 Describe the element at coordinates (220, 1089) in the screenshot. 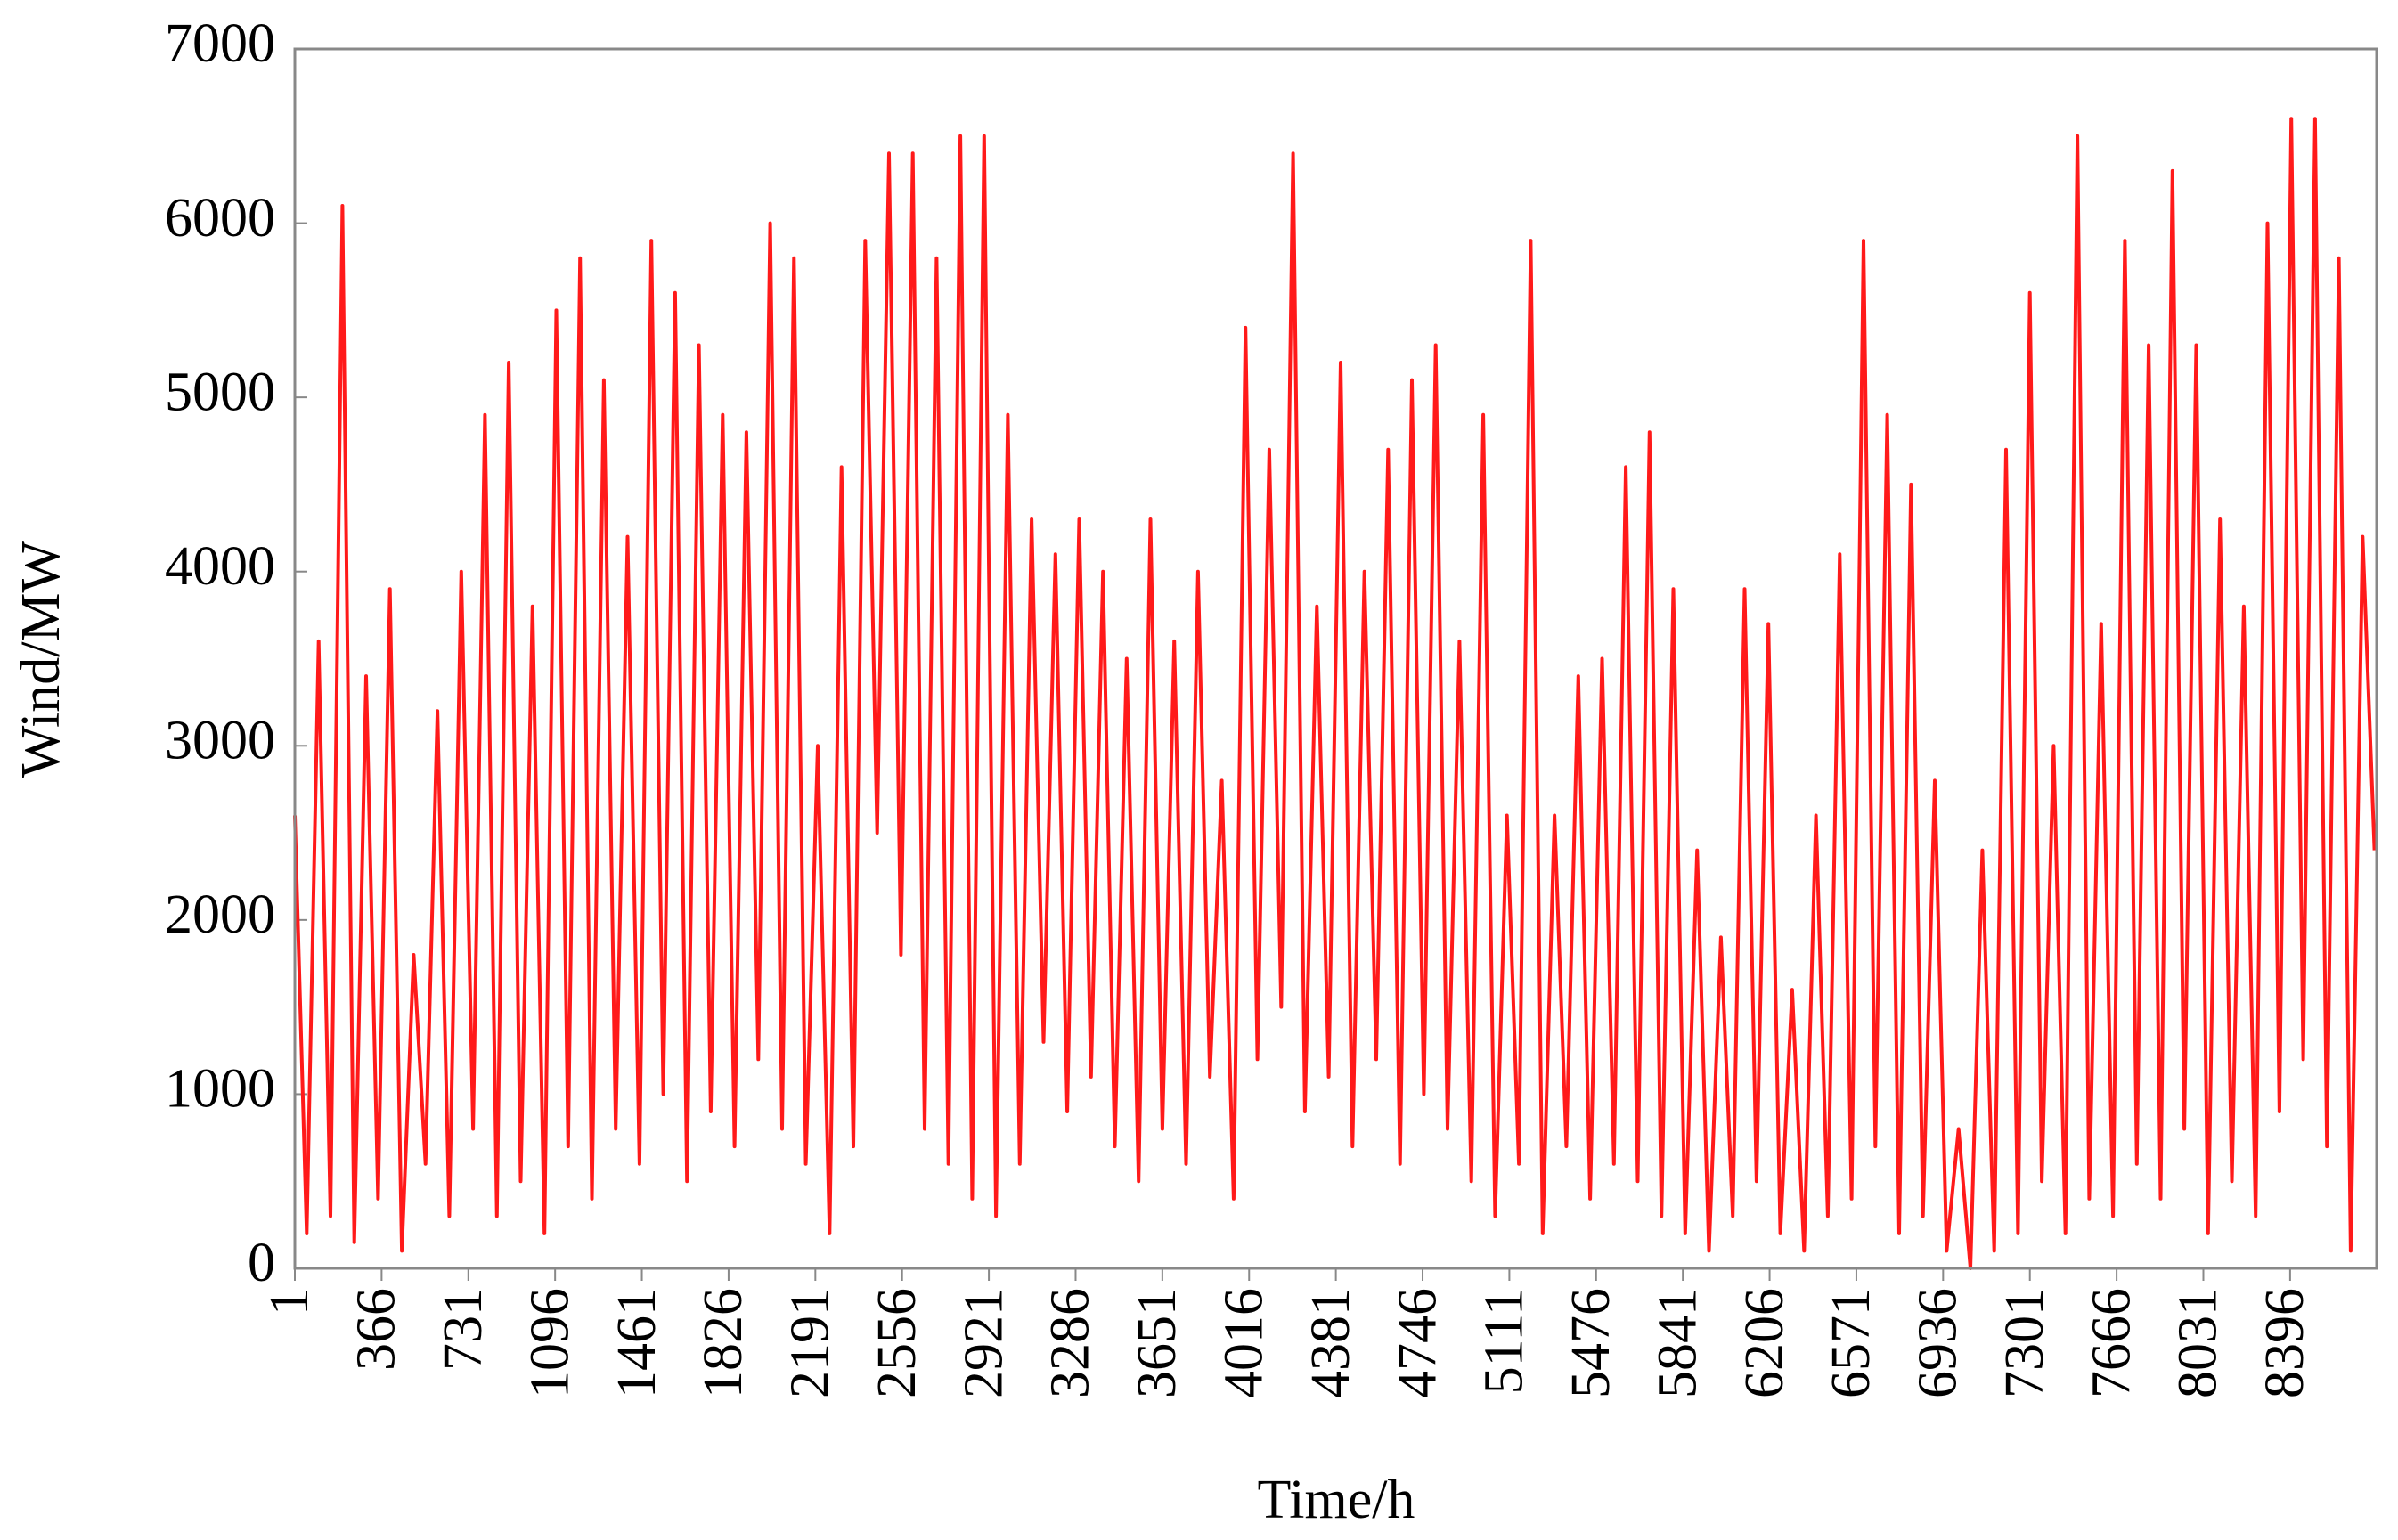

I see `y-tick-label: 1000` at that location.